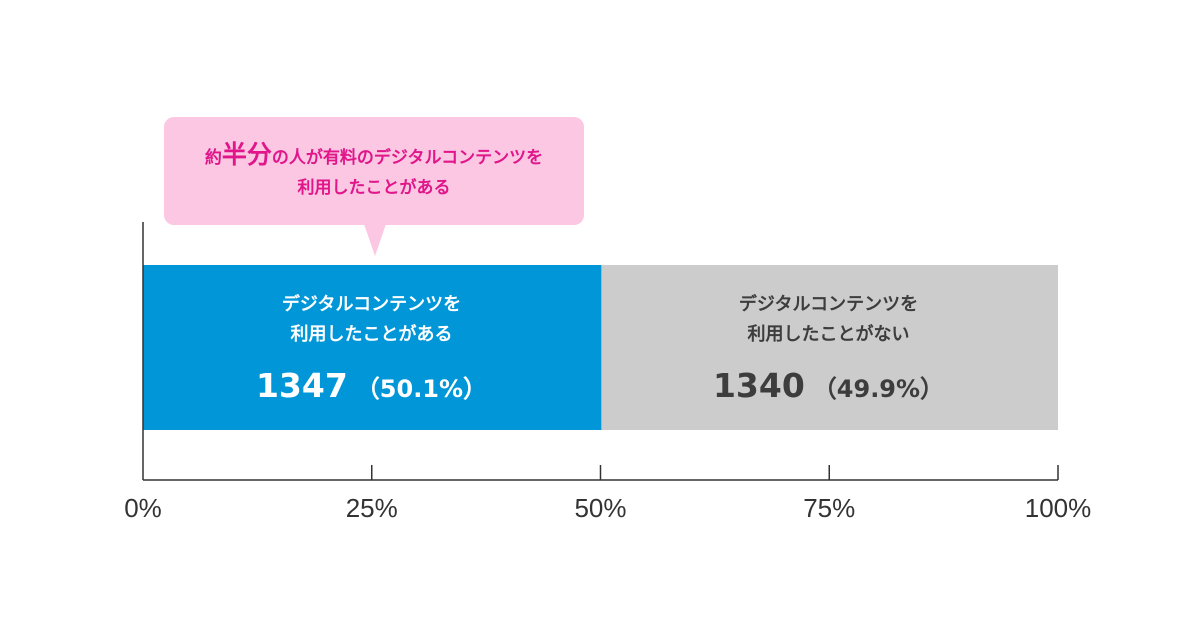 The width and height of the screenshot is (1200, 630). I want to click on x-tick-label-100: 100%, so click(1058, 508).